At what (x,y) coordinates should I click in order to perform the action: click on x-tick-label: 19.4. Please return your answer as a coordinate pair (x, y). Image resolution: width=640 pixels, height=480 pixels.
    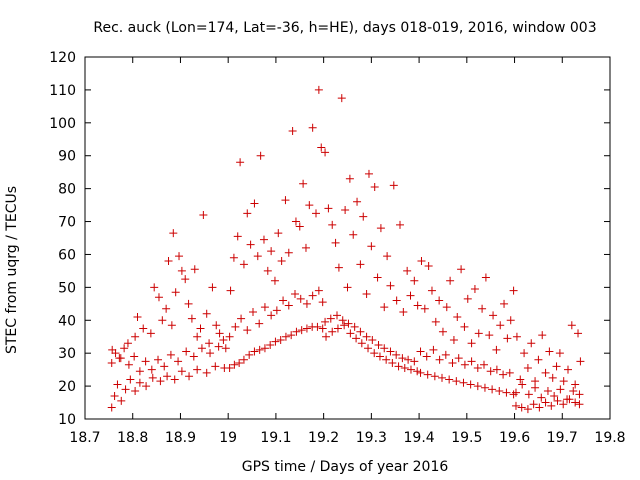
    Looking at the image, I should click on (419, 438).